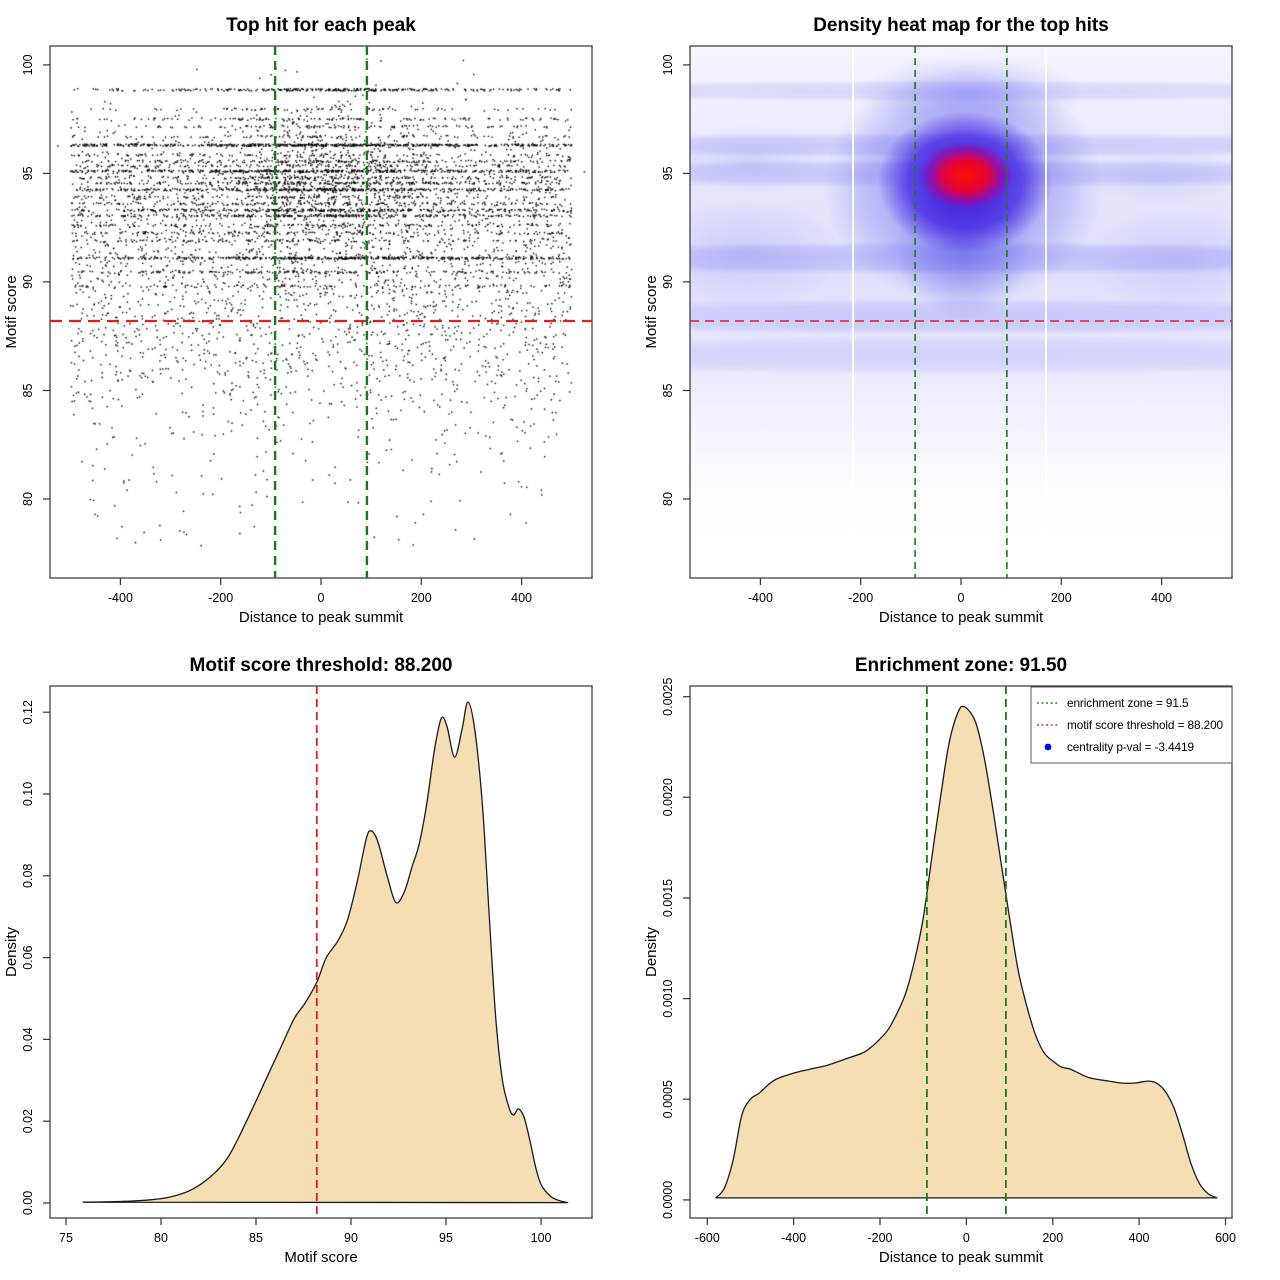 The height and width of the screenshot is (1280, 1280). Describe the element at coordinates (325, 952) in the screenshot. I see `density-curve` at that location.